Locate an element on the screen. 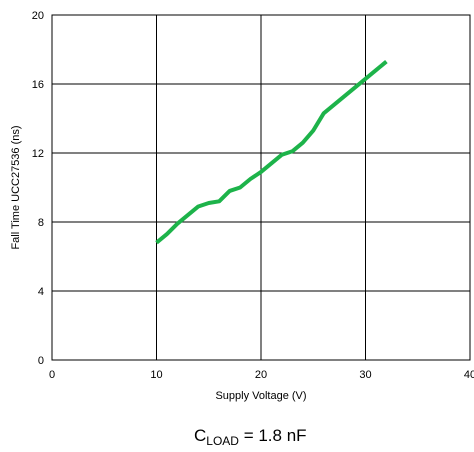 This screenshot has height=452, width=474. y-tick-label: 12 is located at coordinates (38, 154).